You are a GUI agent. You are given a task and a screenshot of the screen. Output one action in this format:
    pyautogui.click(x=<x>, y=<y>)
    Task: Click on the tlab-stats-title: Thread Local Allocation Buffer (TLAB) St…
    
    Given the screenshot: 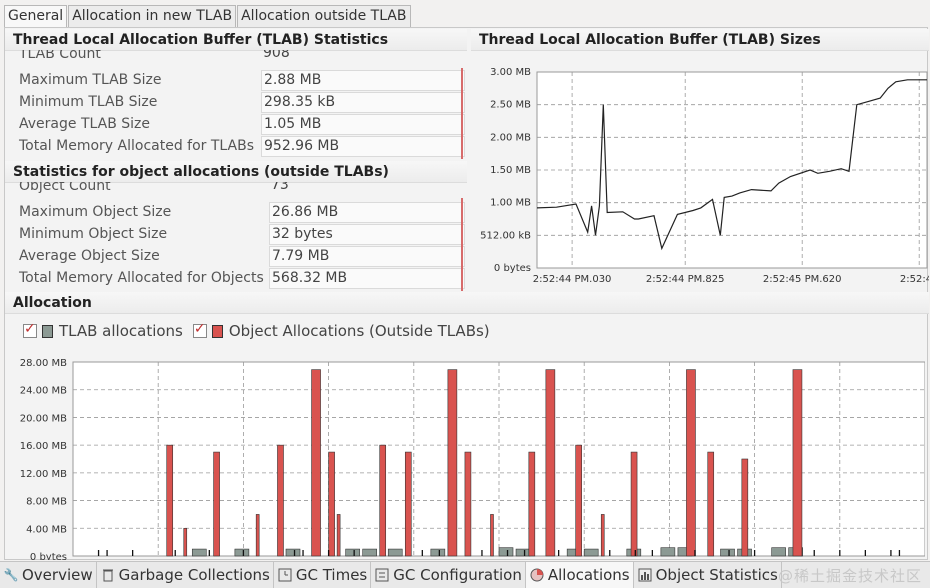 What is the action you would take?
    pyautogui.click(x=236, y=40)
    